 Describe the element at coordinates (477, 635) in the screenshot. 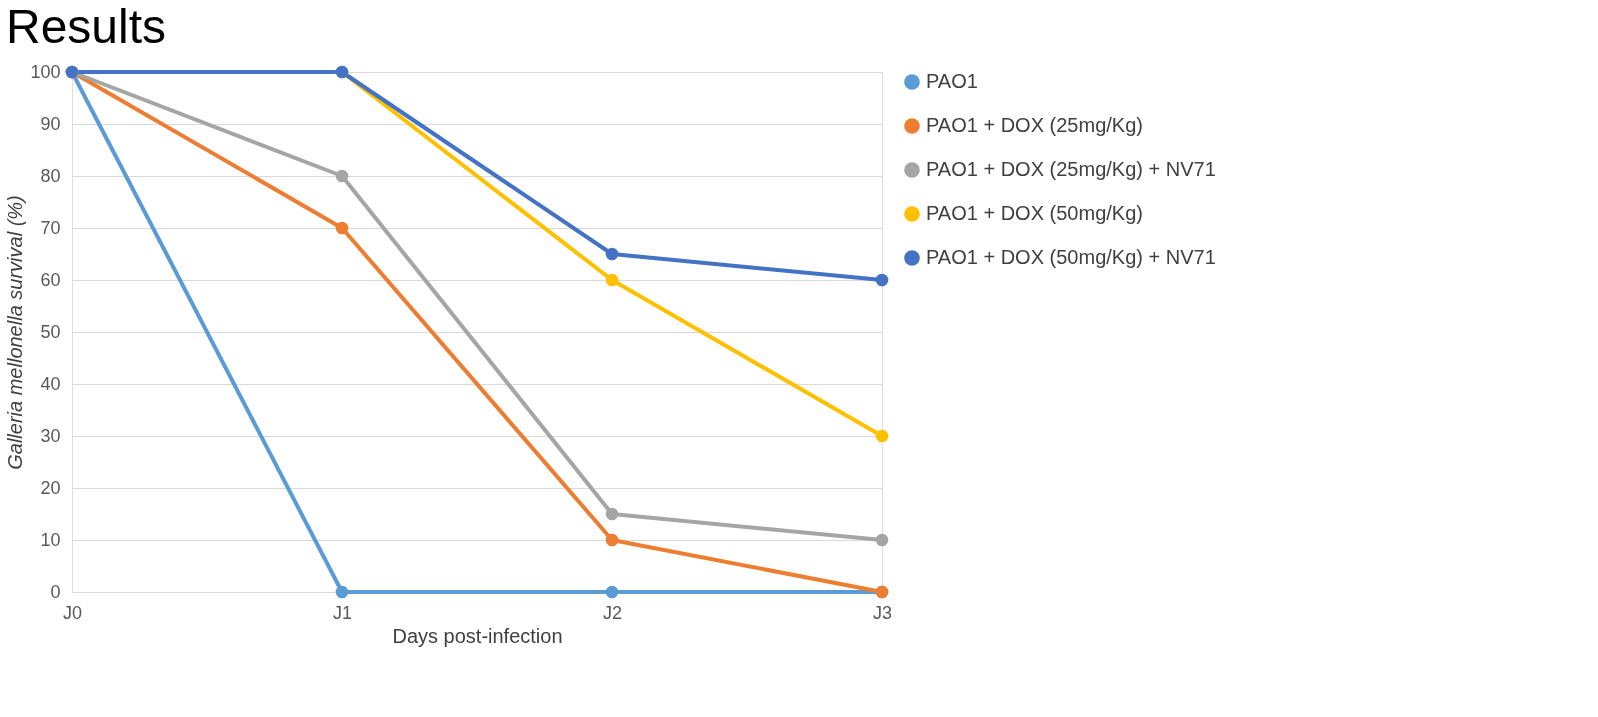

I see `x-axis-title: Days post-infection` at that location.